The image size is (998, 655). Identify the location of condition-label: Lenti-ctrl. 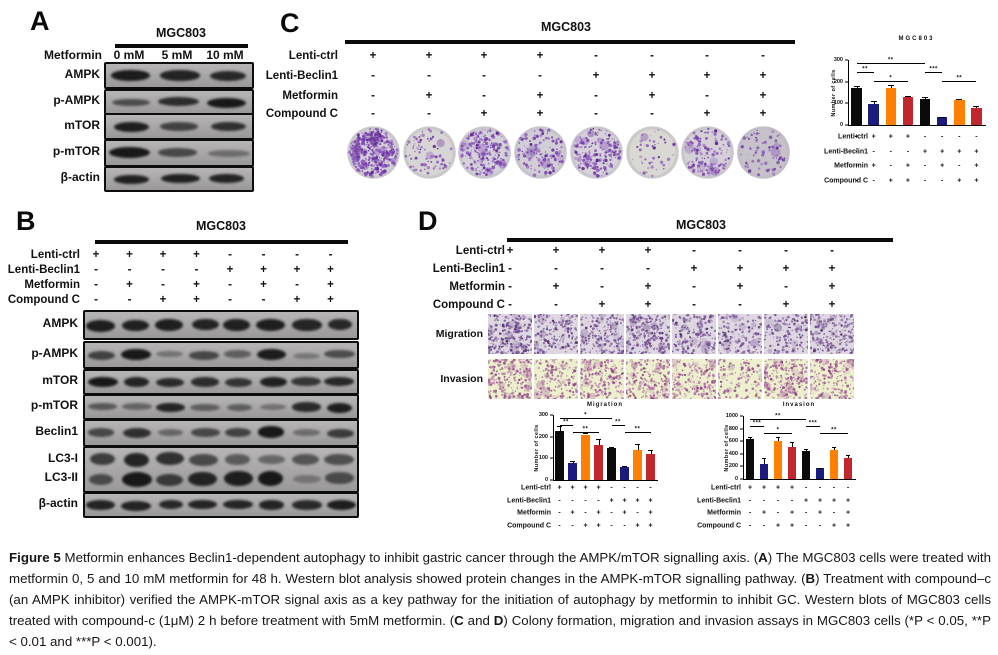
(55, 255).